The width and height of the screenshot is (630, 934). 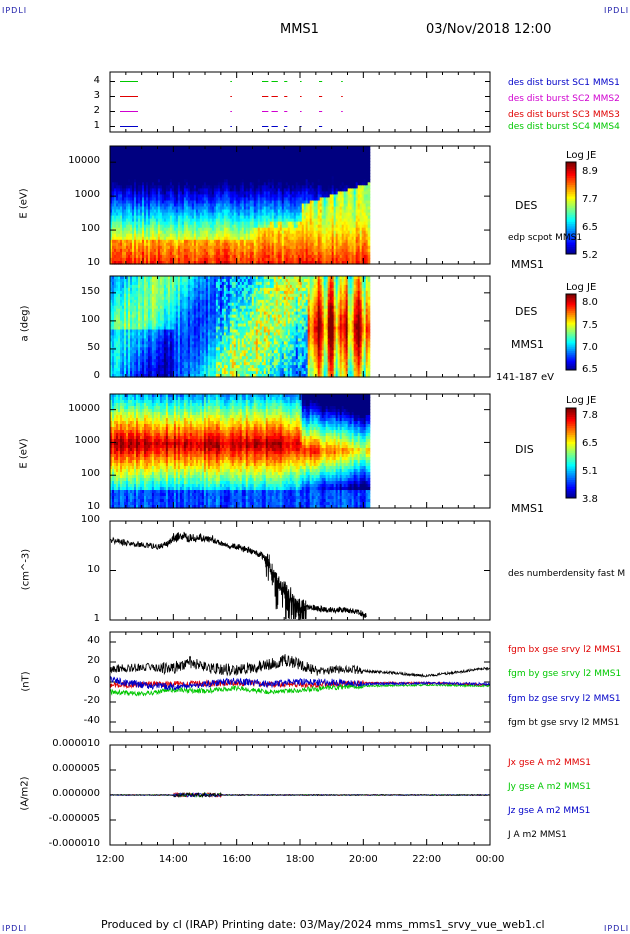 What do you see at coordinates (24, 204) in the screenshot?
I see `ylabel-des-energy: E (eV)` at bounding box center [24, 204].